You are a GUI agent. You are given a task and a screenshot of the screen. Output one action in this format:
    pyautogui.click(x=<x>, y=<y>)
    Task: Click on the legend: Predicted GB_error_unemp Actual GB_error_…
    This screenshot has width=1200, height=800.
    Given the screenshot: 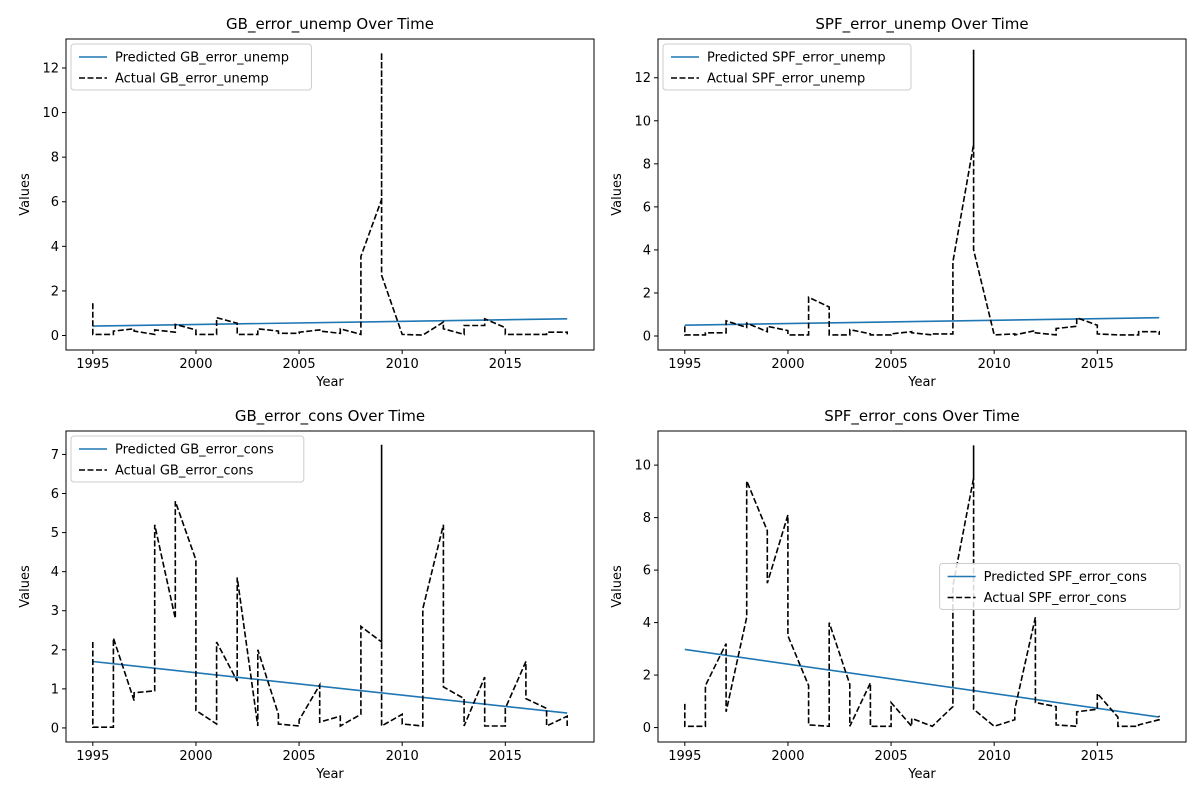 What is the action you would take?
    pyautogui.click(x=191, y=67)
    